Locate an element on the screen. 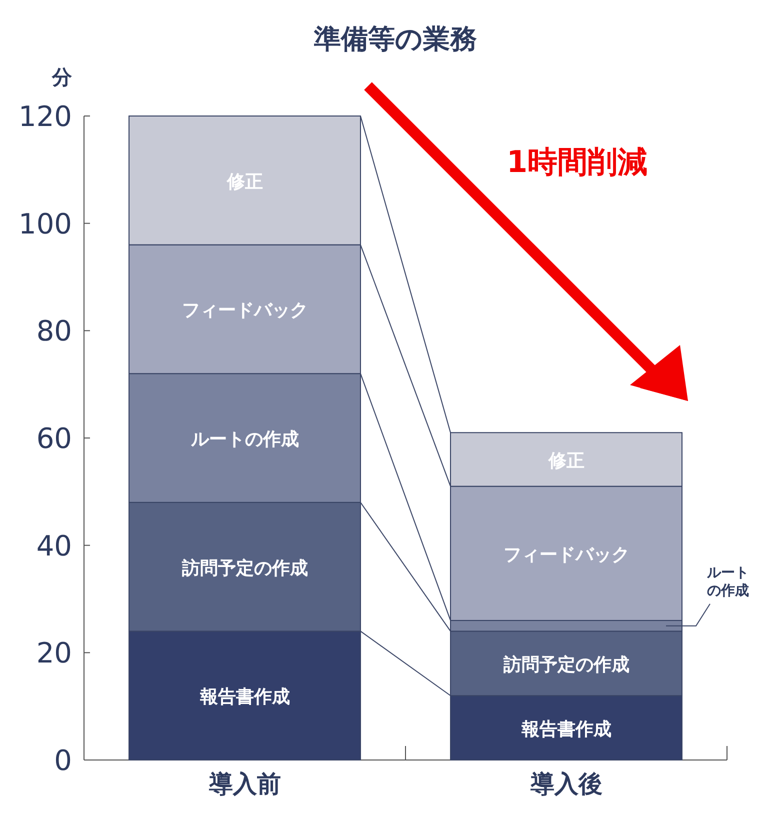  chart-title: 準備等の業務 is located at coordinates (395, 39).